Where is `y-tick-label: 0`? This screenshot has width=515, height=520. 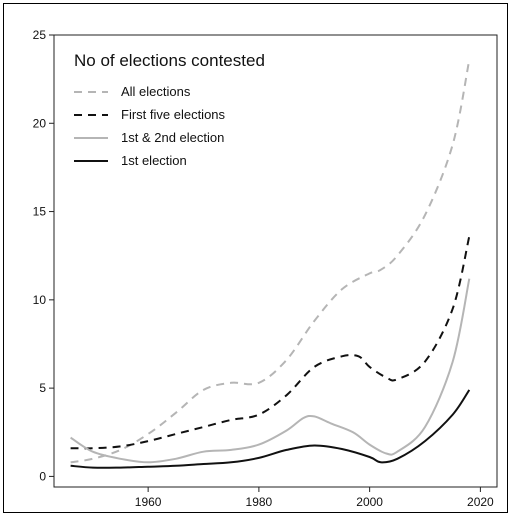 y-tick-label: 0 is located at coordinates (42, 476).